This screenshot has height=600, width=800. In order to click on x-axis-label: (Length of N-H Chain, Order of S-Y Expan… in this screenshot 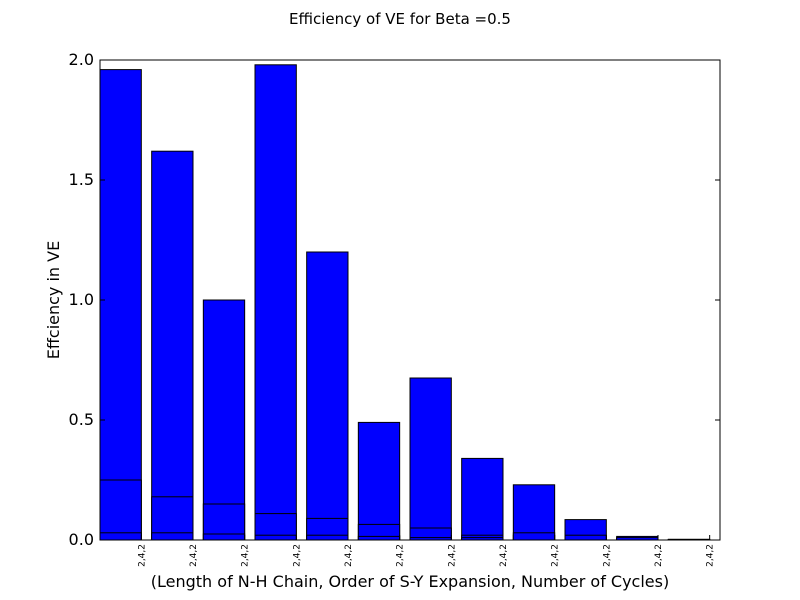, I will do `click(410, 581)`.